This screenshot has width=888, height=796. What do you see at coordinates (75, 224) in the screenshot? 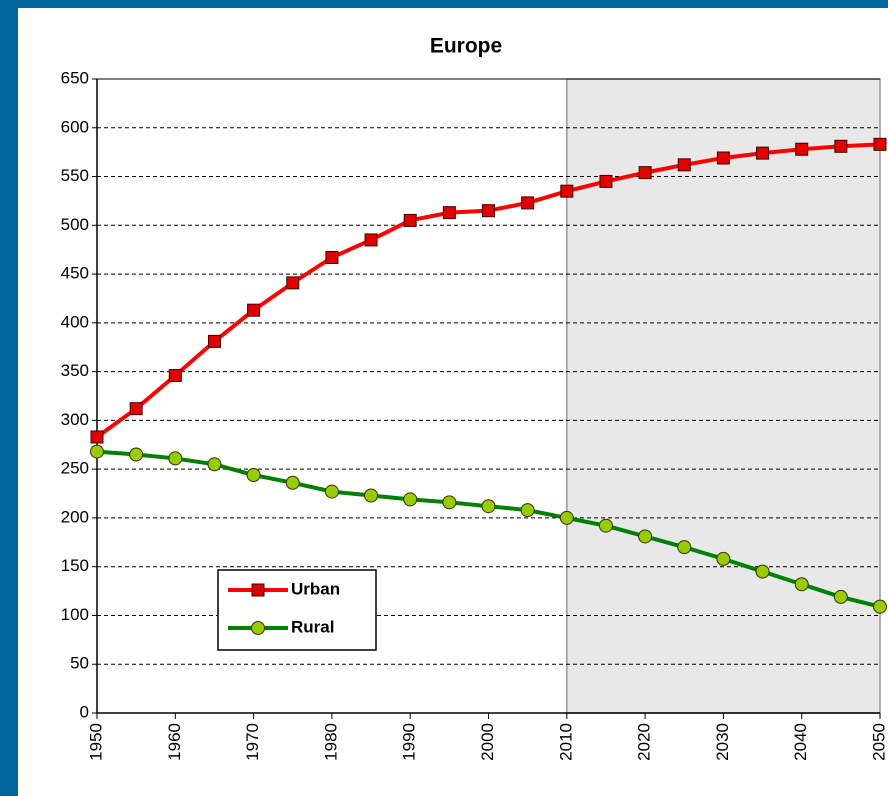
I see `y-tick-label: 500` at bounding box center [75, 224].